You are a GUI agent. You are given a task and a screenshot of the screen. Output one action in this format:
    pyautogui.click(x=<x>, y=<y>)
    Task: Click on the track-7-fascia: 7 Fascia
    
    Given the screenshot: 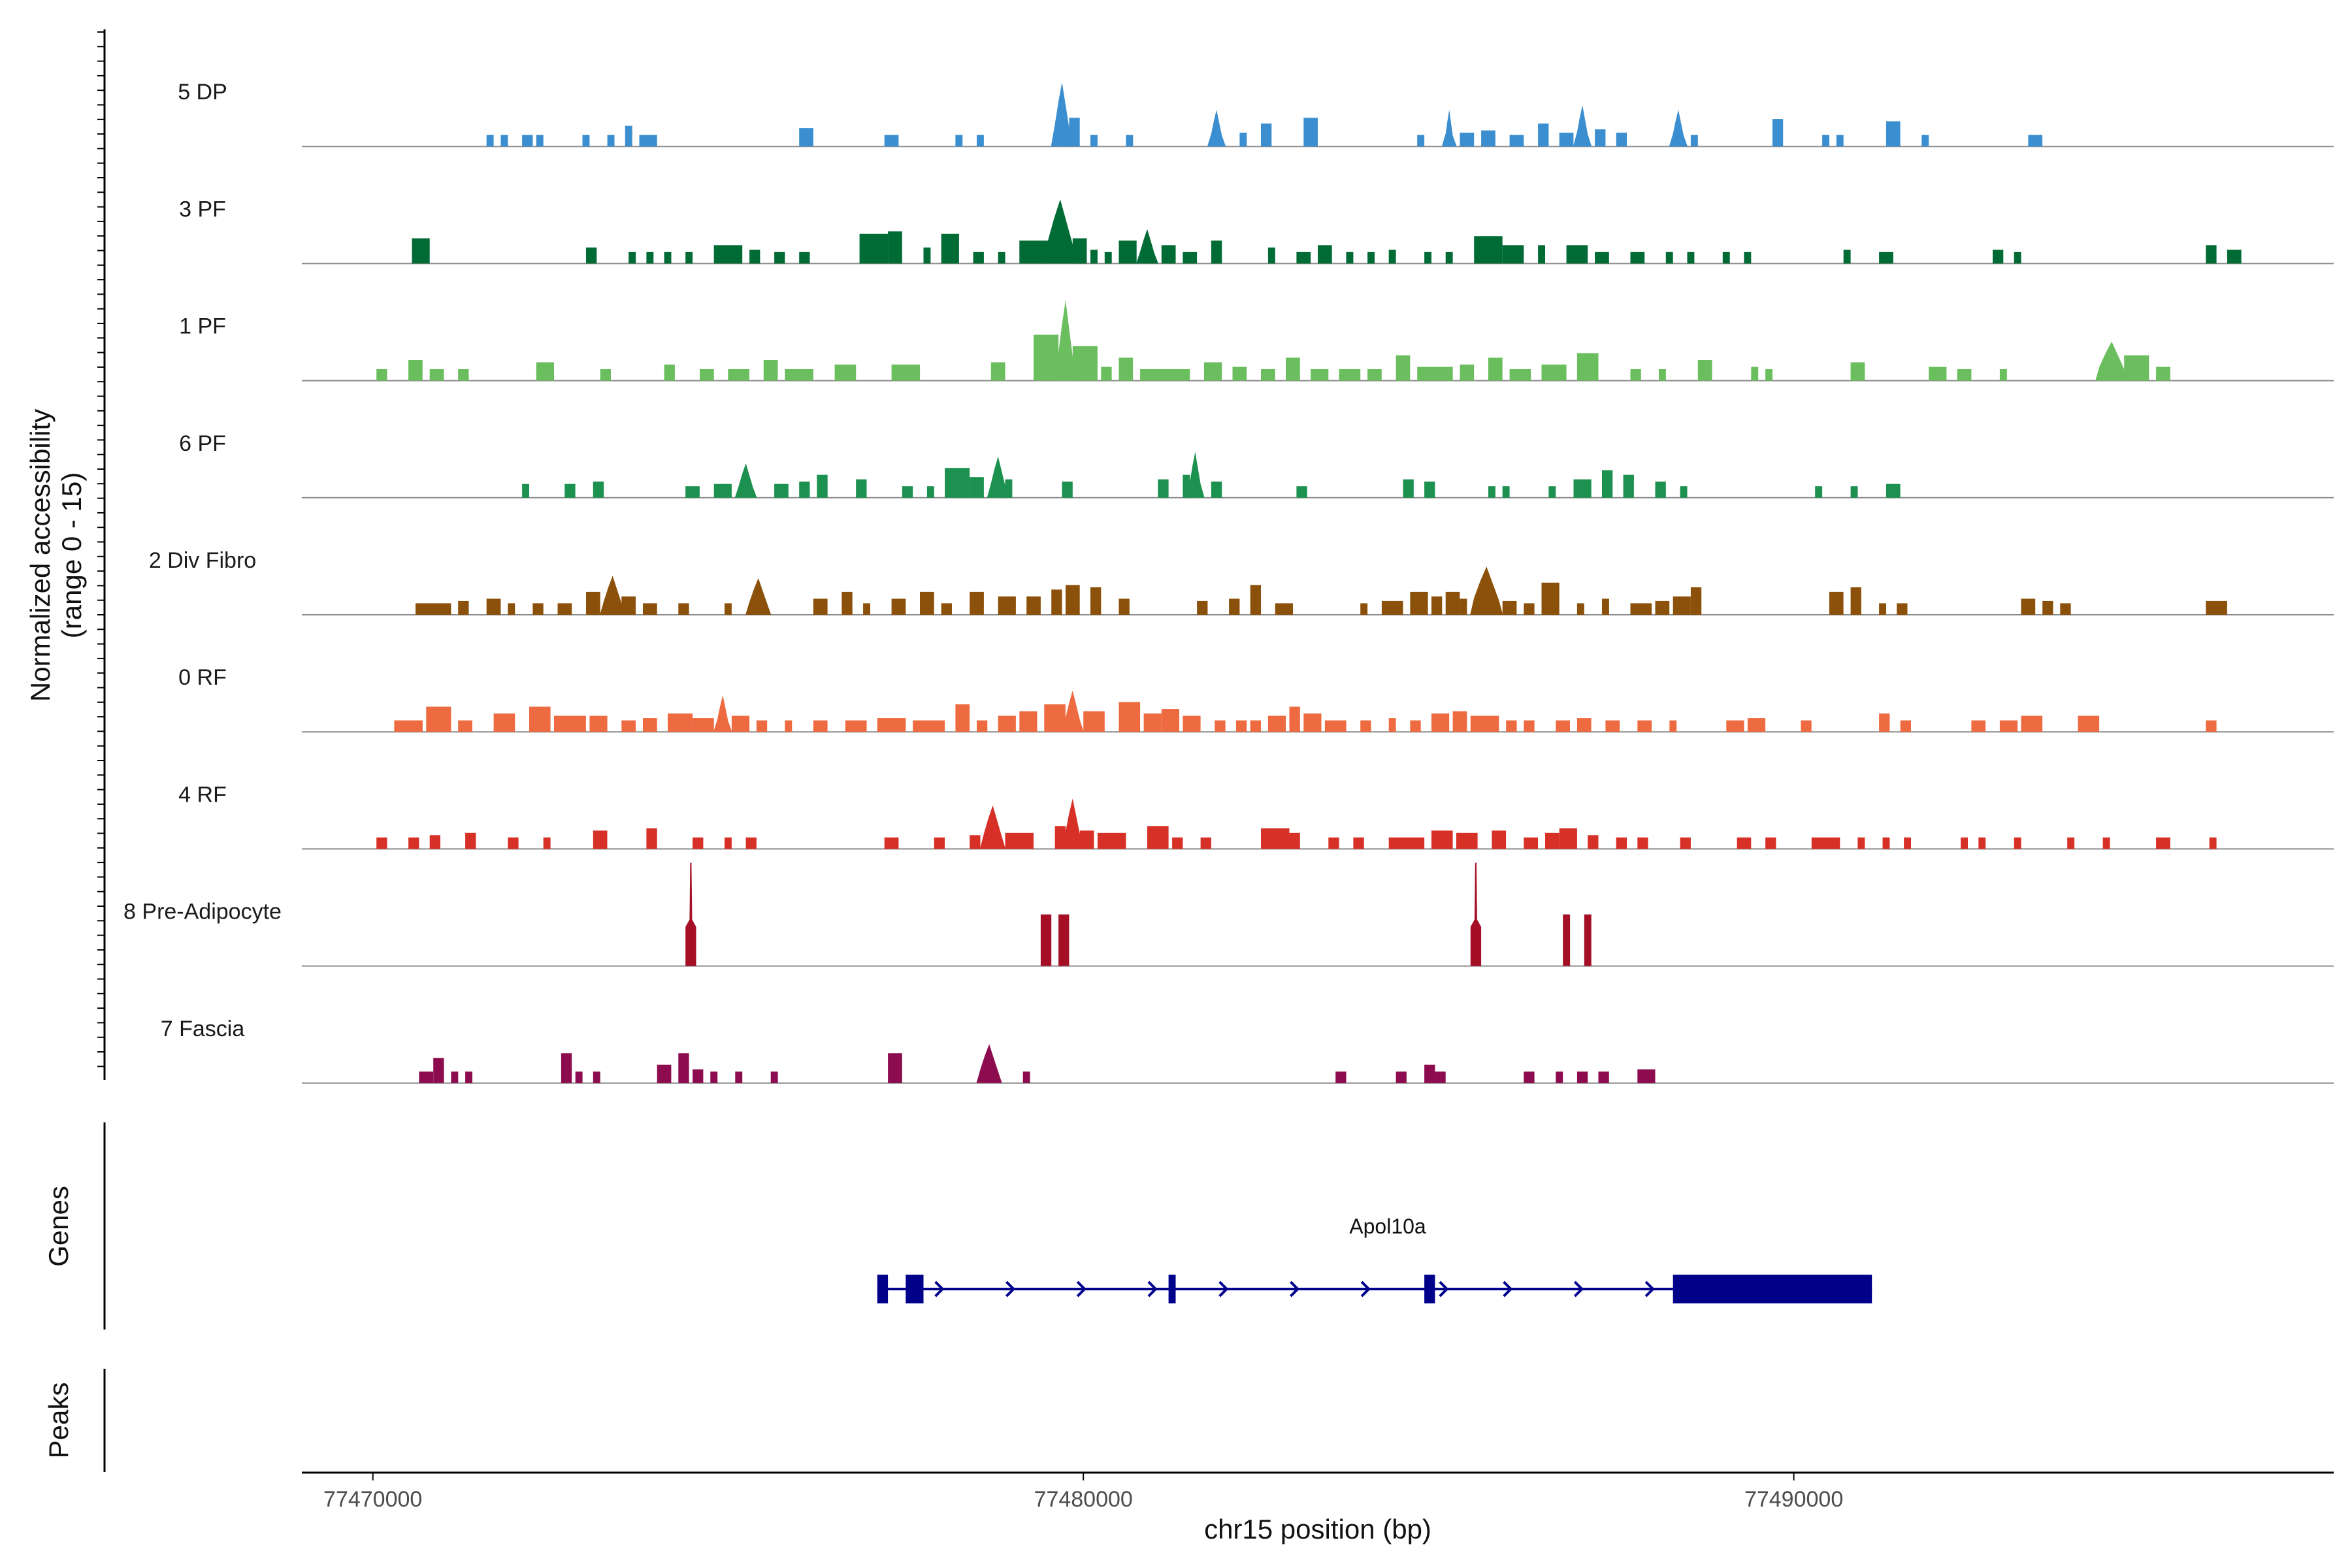 What is the action you would take?
    pyautogui.click(x=1247, y=1050)
    